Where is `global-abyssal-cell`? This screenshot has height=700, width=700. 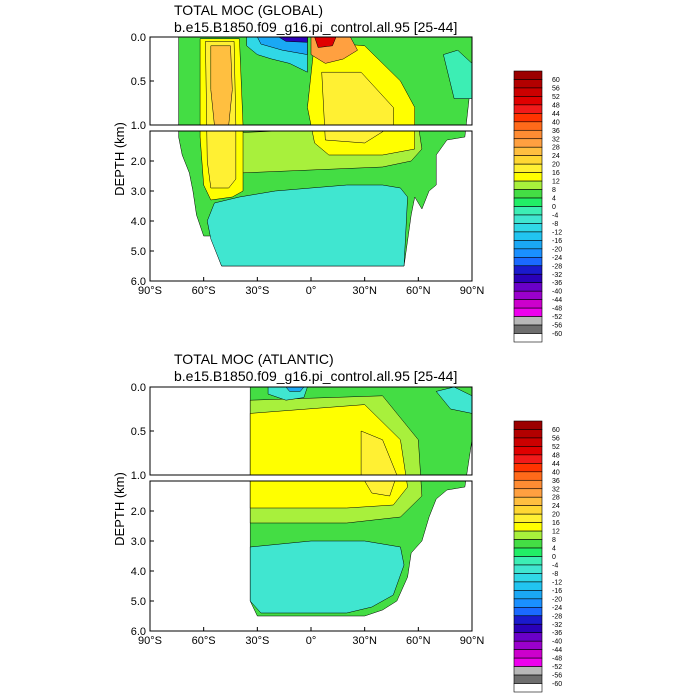 global-abyssal-cell is located at coordinates (307, 225).